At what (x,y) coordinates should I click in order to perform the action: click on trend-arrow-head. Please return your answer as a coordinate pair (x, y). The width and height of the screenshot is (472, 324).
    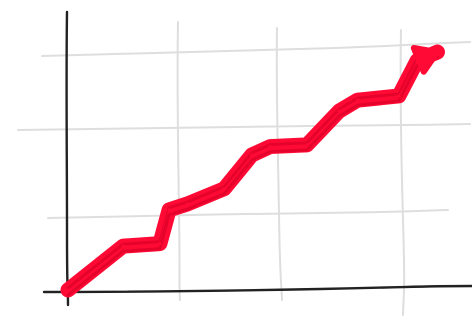
    Looking at the image, I should click on (425, 59).